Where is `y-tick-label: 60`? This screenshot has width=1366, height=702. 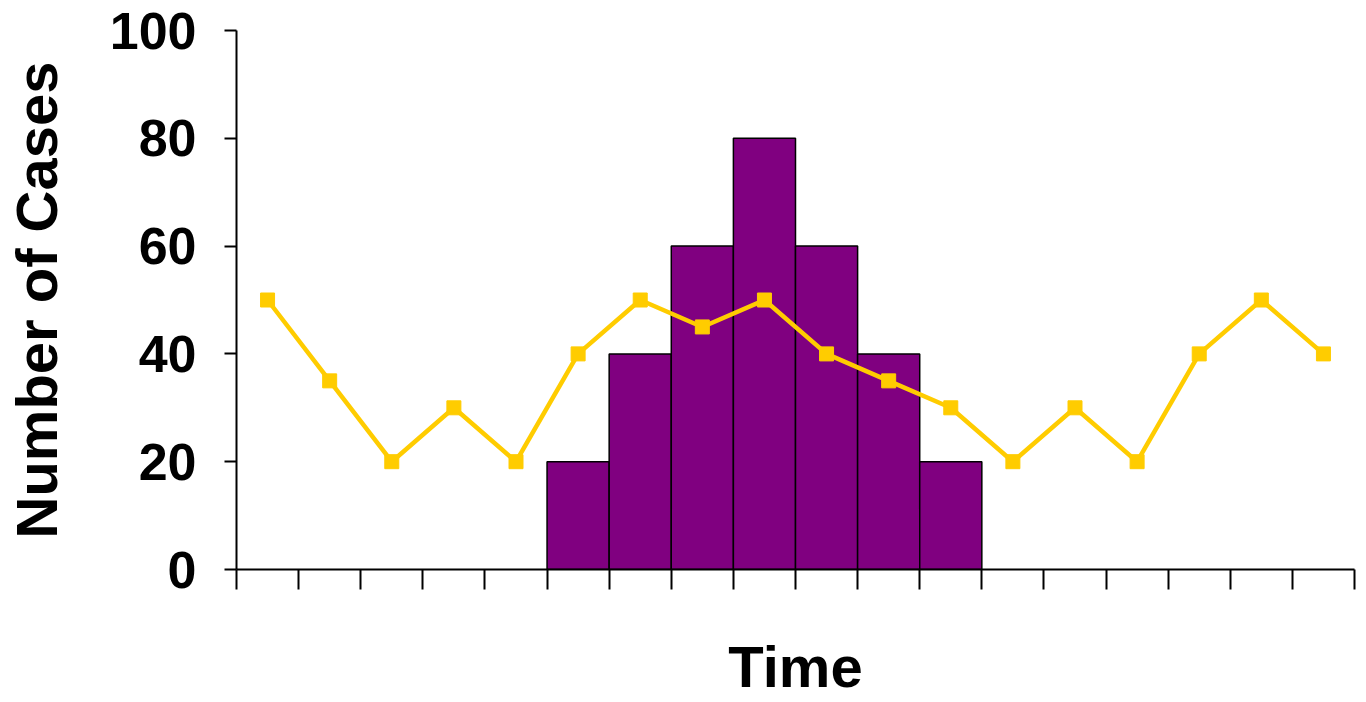
y-tick-label: 60 is located at coordinates (167, 246).